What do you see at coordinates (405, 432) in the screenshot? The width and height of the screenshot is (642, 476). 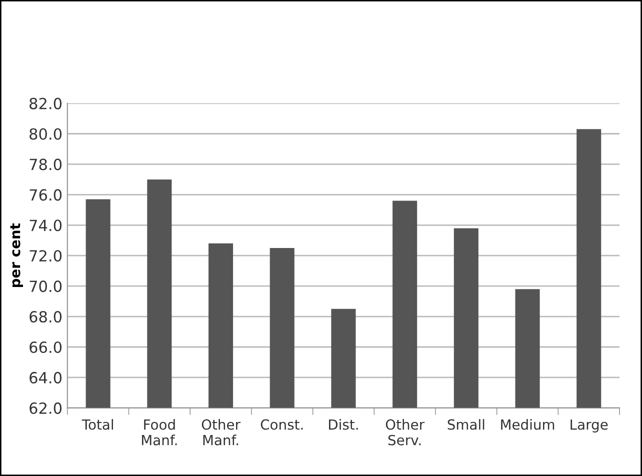 I see `x-tick-label: Other Serv.` at bounding box center [405, 432].